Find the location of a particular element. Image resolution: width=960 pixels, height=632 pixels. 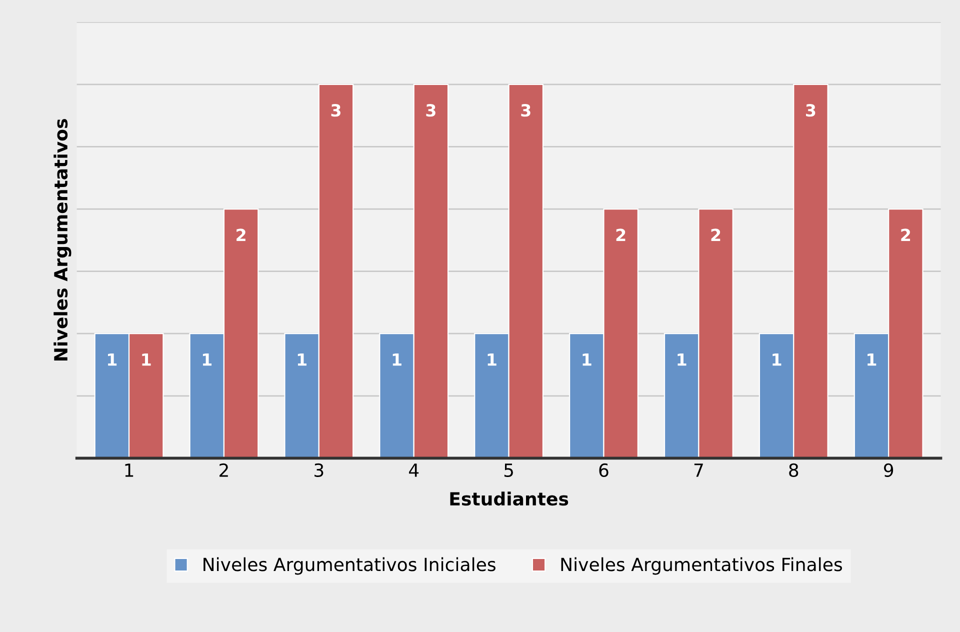

x-axis-title: Estudiantes is located at coordinates (509, 499).